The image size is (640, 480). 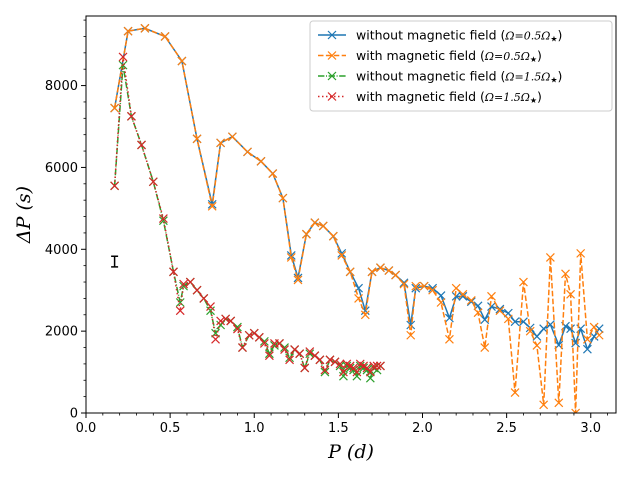 What do you see at coordinates (86, 428) in the screenshot?
I see `x-tick-label: 0.0` at bounding box center [86, 428].